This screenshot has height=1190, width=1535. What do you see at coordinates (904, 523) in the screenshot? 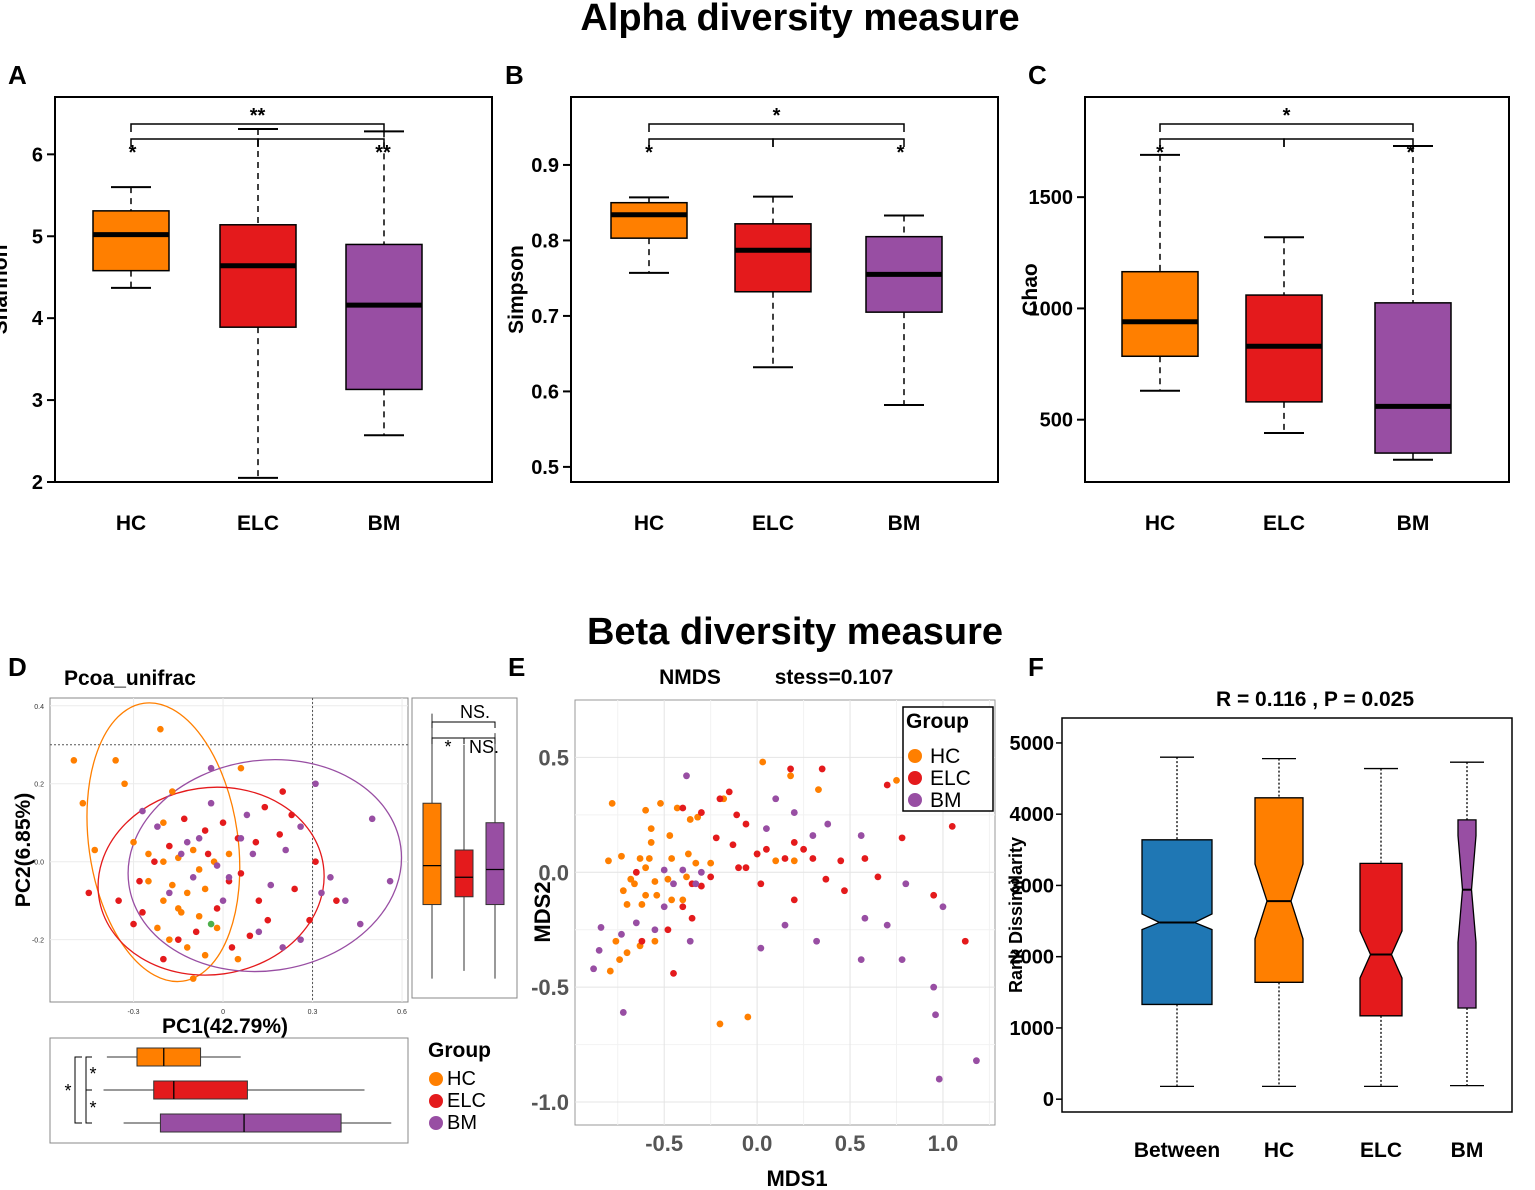
I see `x-category-label: BM` at bounding box center [904, 523].